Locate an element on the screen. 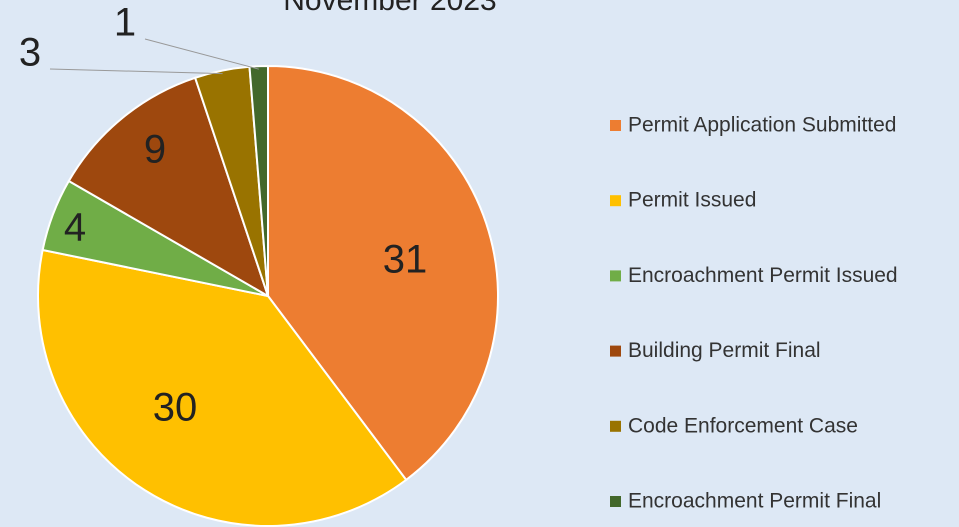 The image size is (959, 527). data-label: 4 is located at coordinates (75, 228).